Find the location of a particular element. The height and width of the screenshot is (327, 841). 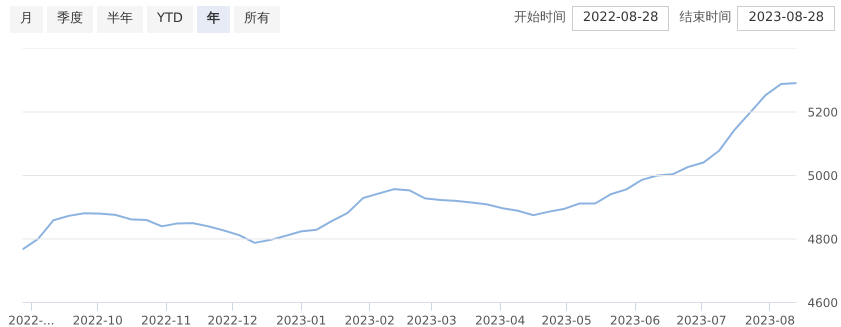

y-tick-label: 4600 is located at coordinates (823, 303).